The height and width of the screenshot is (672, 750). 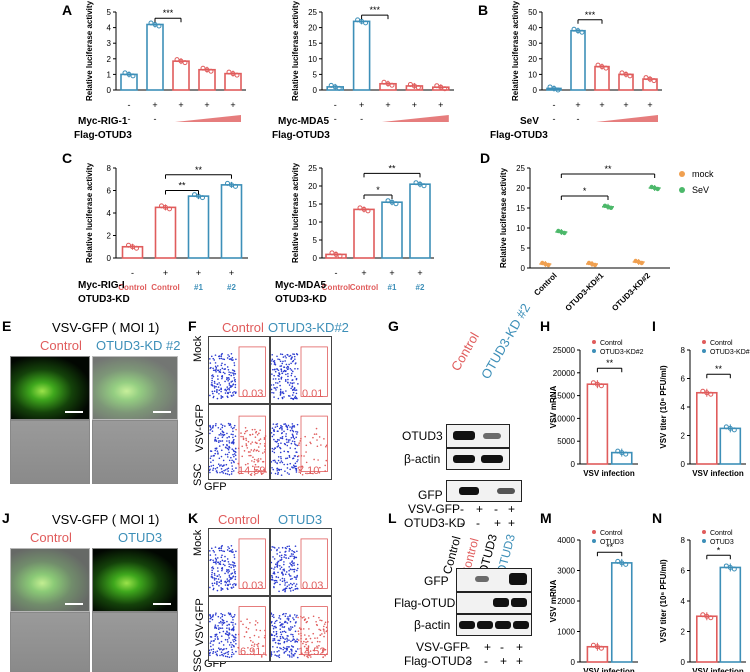 I want to click on g-kd-3: +, so click(x=498, y=523).